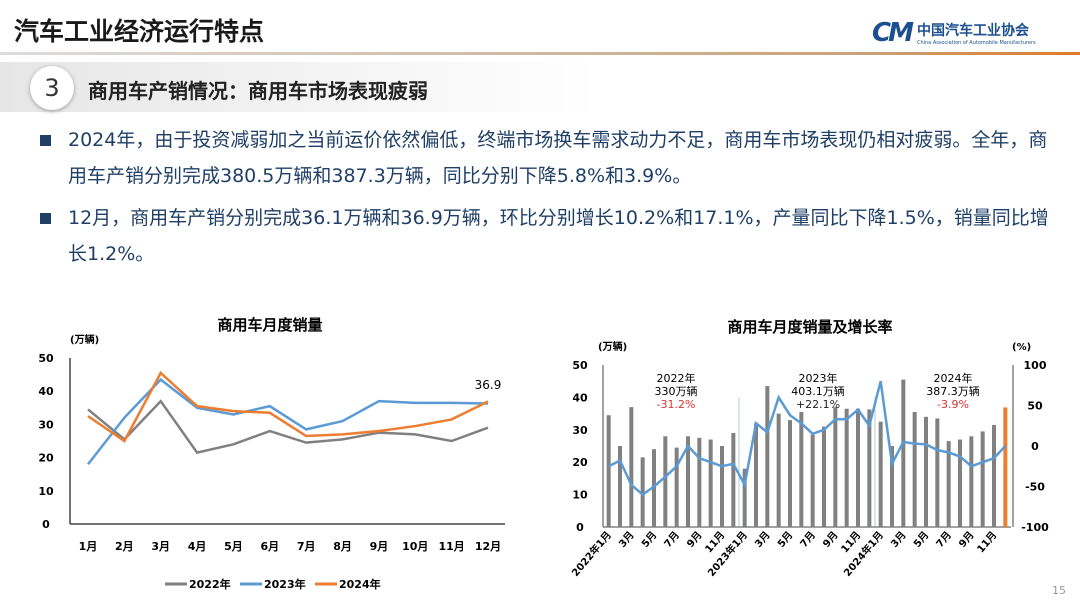 This screenshot has width=1080, height=607. What do you see at coordinates (540, 53) in the screenshot?
I see `header-divider` at bounding box center [540, 53].